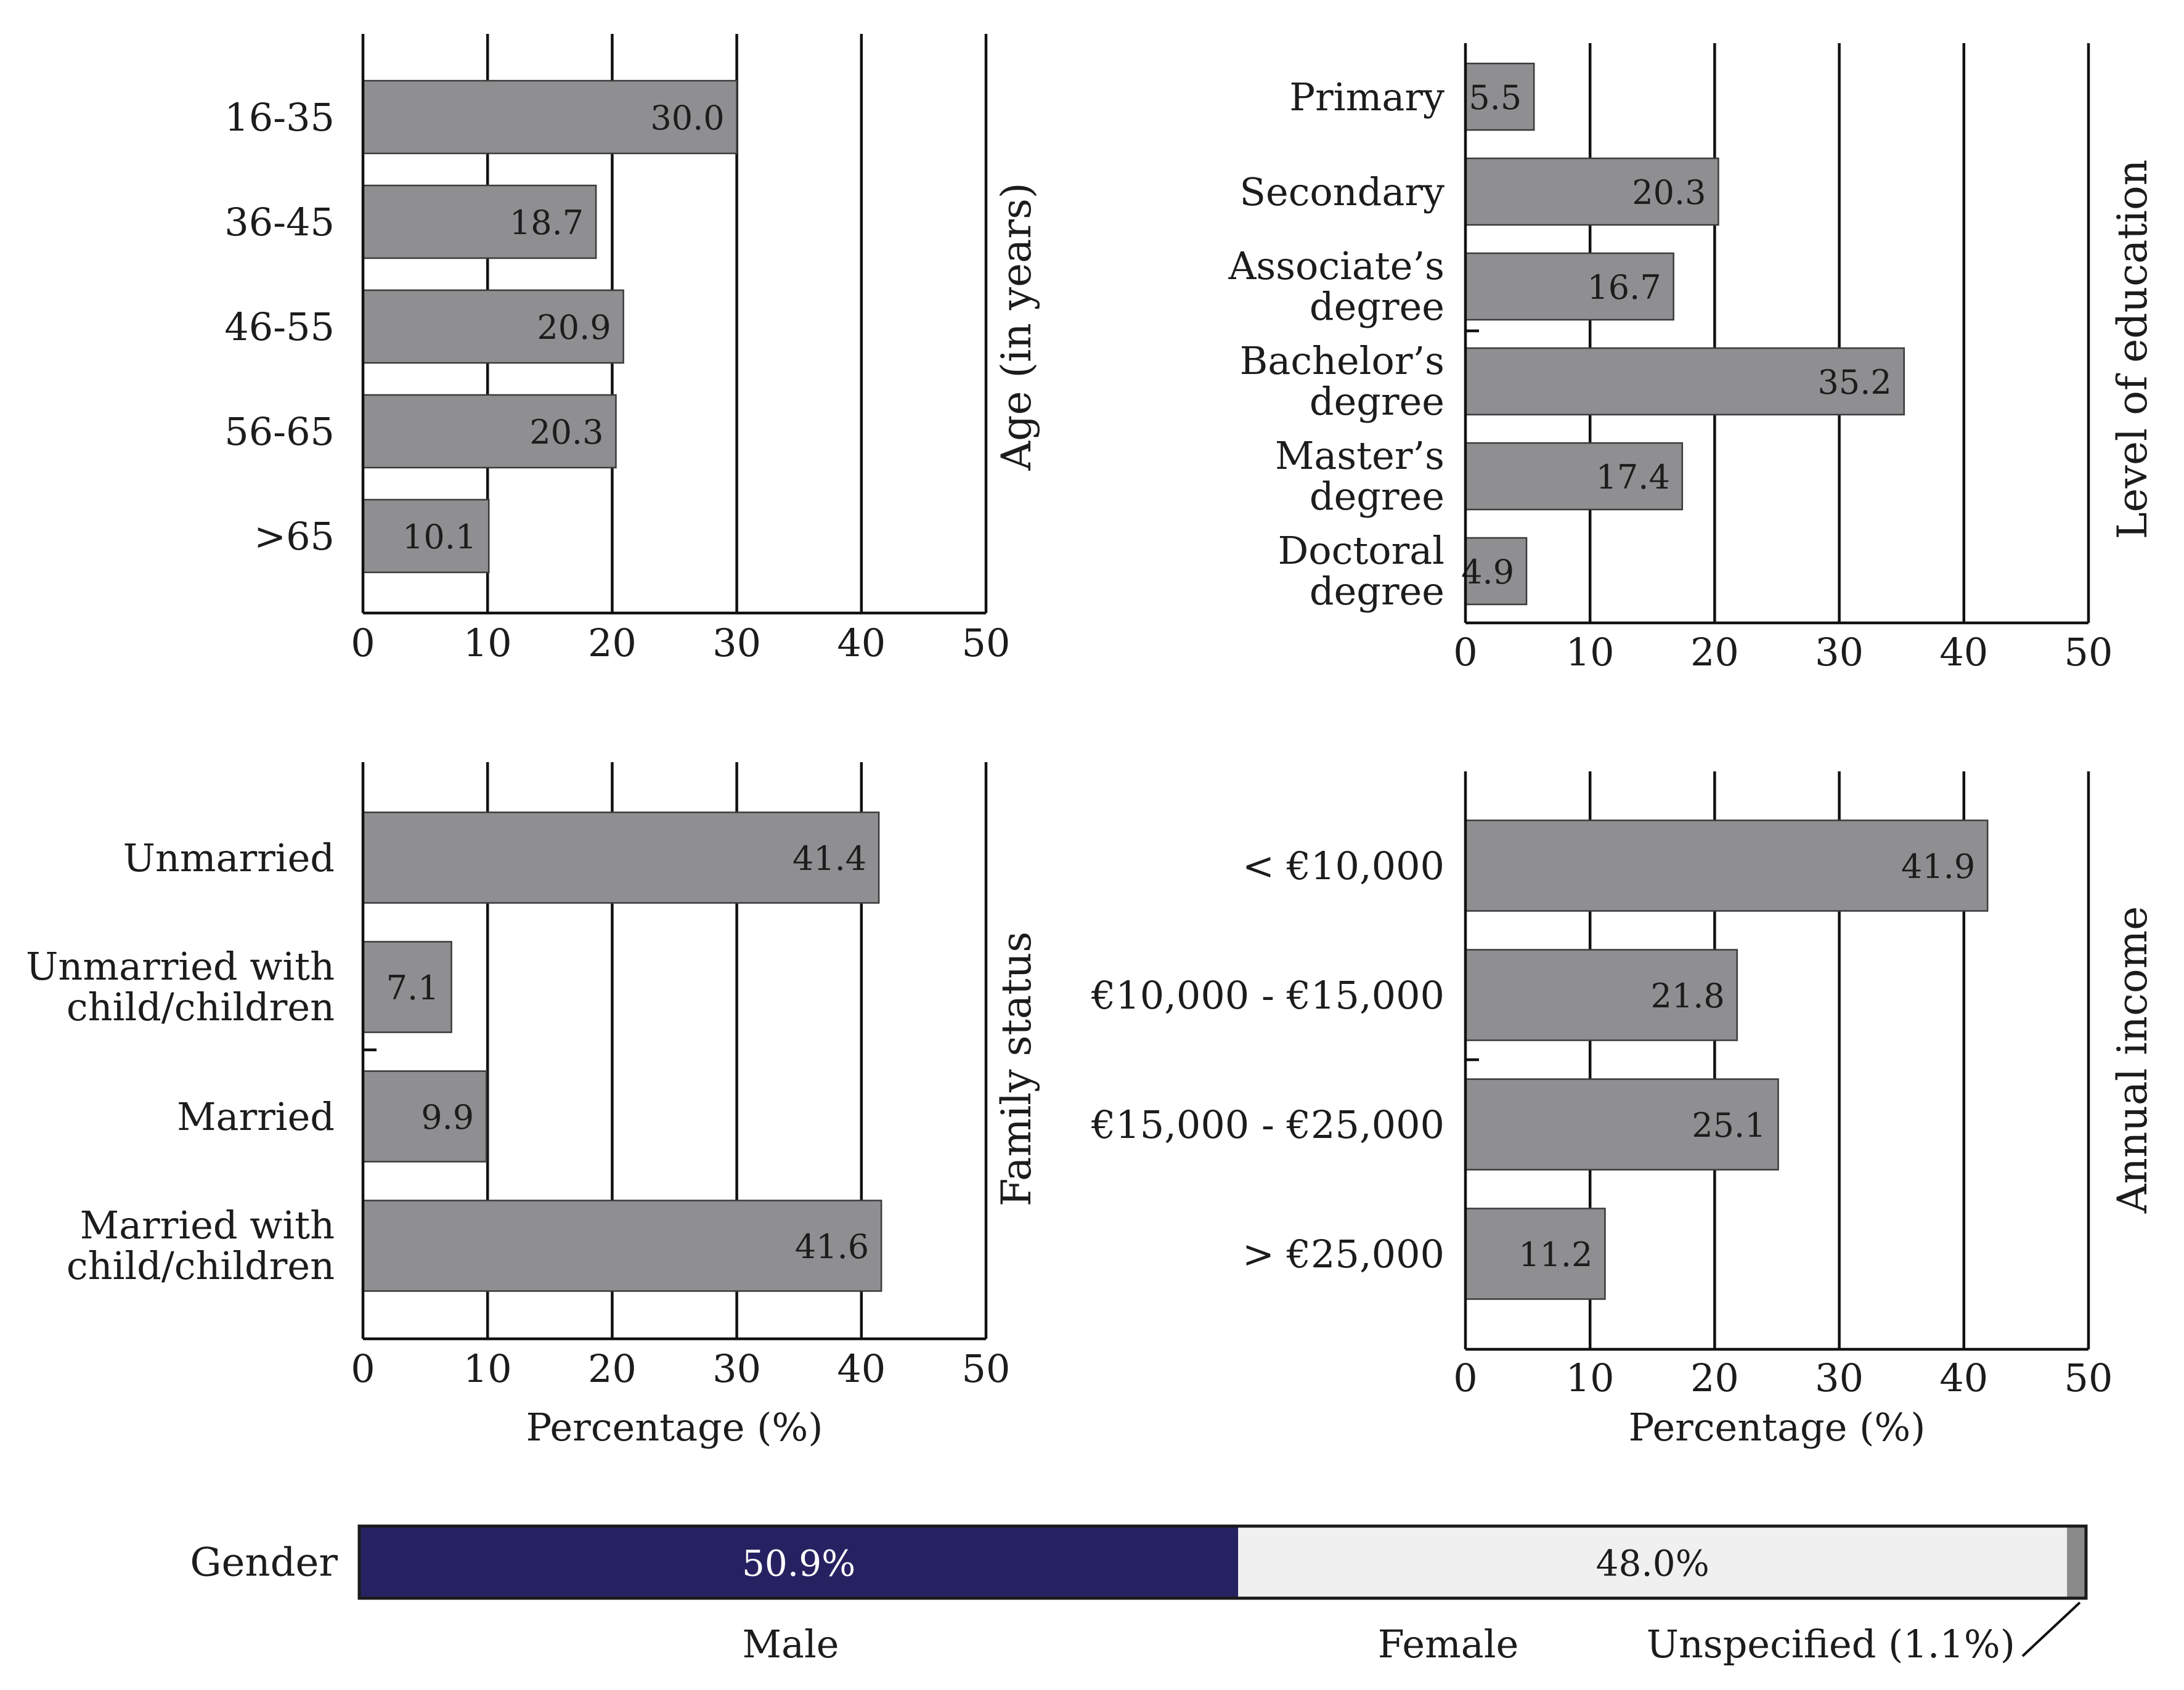 The height and width of the screenshot is (1690, 2184). Describe the element at coordinates (1555, 1255) in the screenshot. I see `data-label: 11.2` at that location.